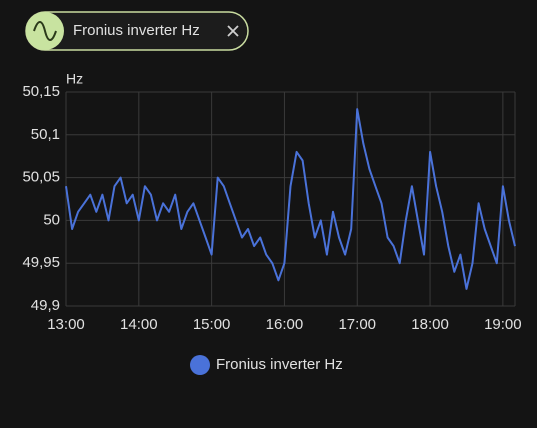 This screenshot has height=428, width=537. I want to click on x-tick-label: 17:00, so click(357, 324).